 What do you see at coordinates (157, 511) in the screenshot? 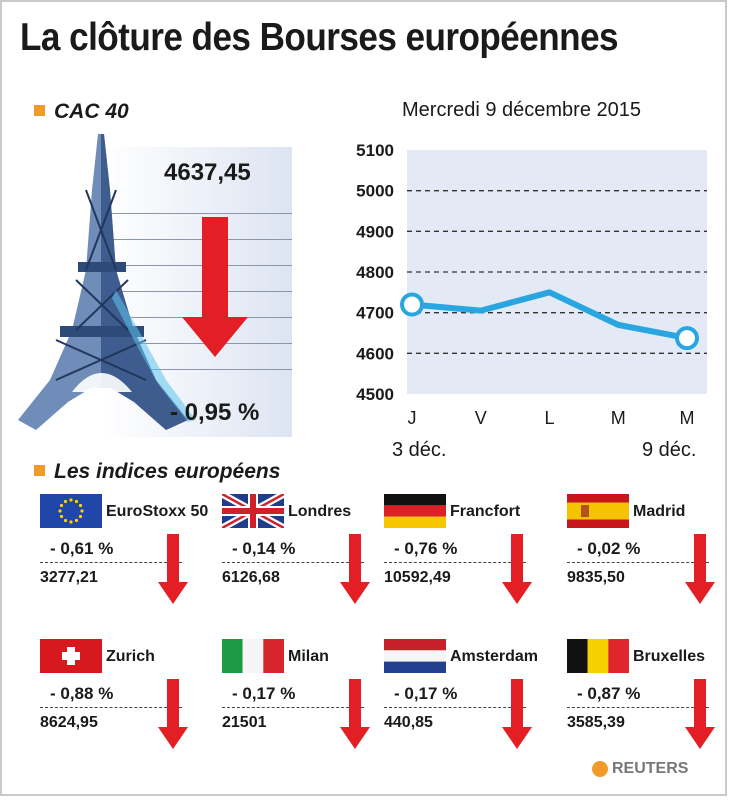
I see `index-name: EuroStoxx 50` at bounding box center [157, 511].